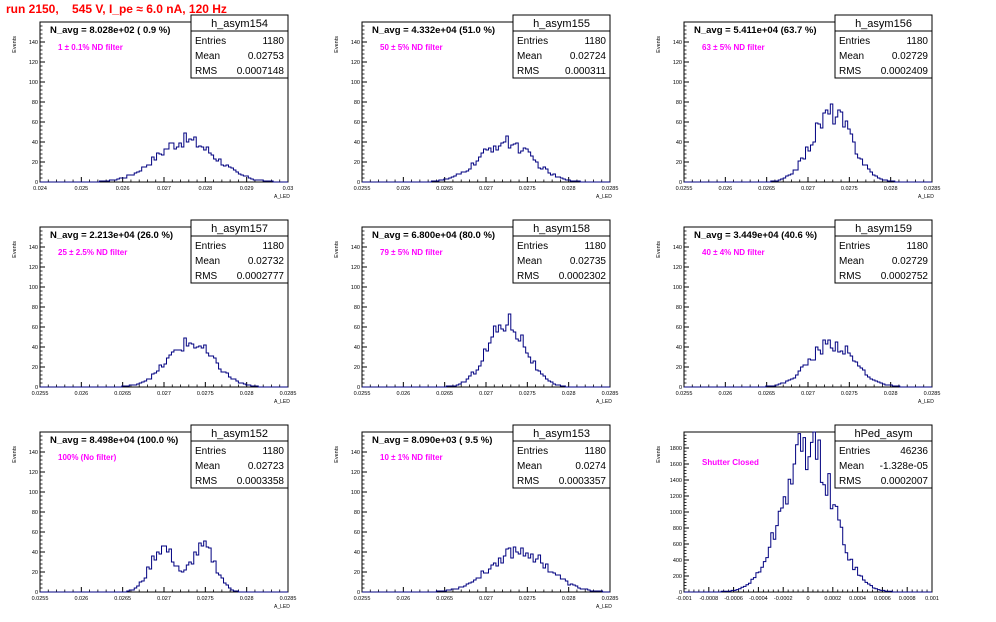  Describe the element at coordinates (883, 434) in the screenshot. I see `stats-title: hPed_asym` at that location.